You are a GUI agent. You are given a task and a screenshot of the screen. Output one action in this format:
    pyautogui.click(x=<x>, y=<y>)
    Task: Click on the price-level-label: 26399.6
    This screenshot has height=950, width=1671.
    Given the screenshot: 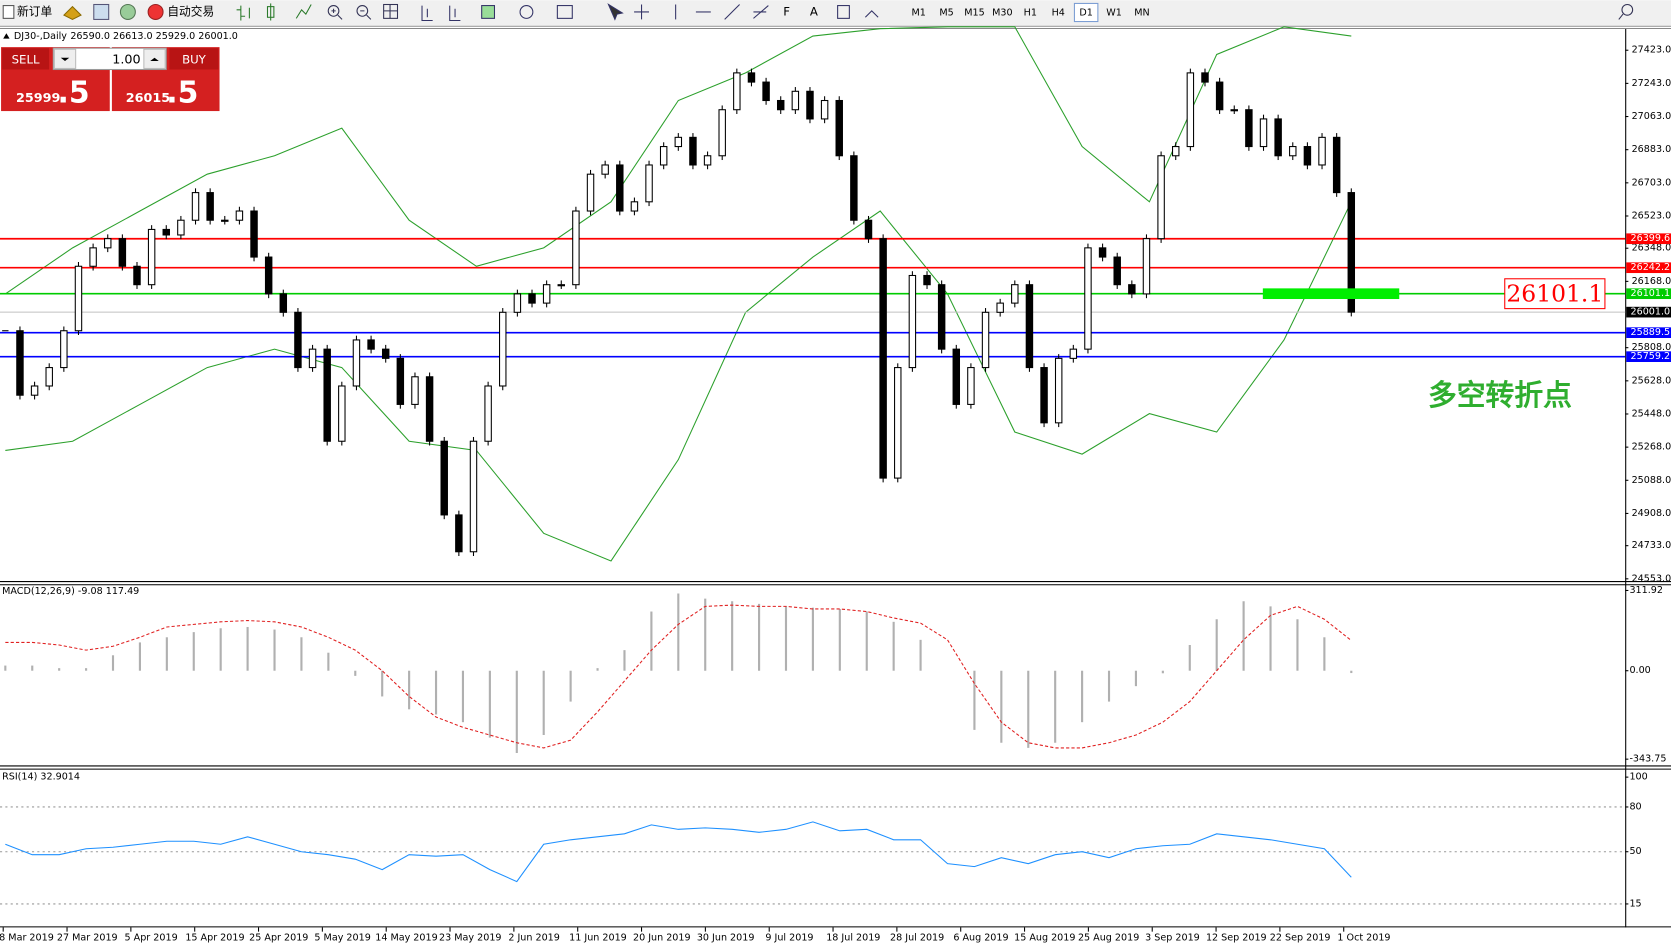 What is the action you would take?
    pyautogui.click(x=1651, y=238)
    